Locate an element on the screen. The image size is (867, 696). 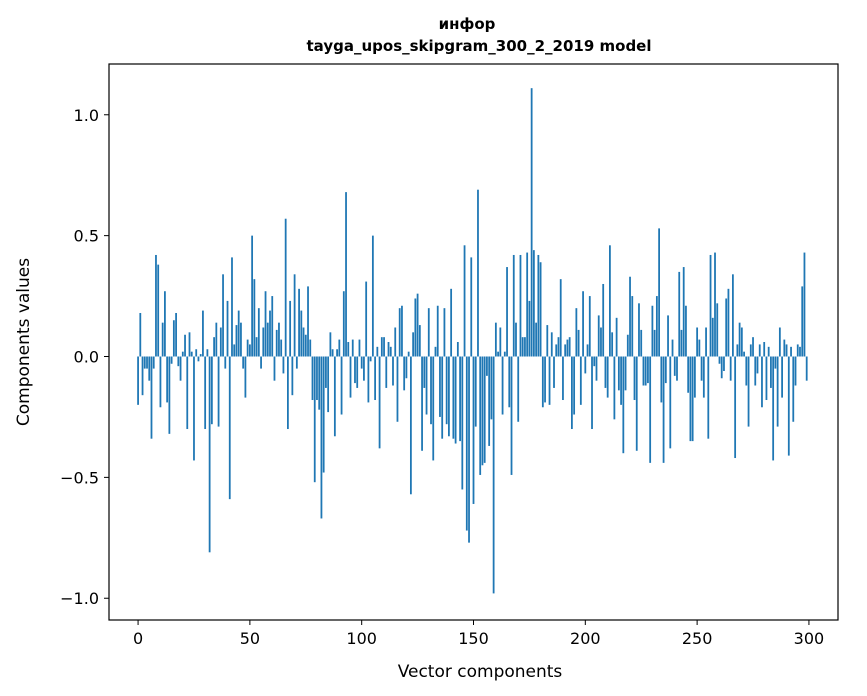
y-tick-label: 0.5 is located at coordinates (86, 236).